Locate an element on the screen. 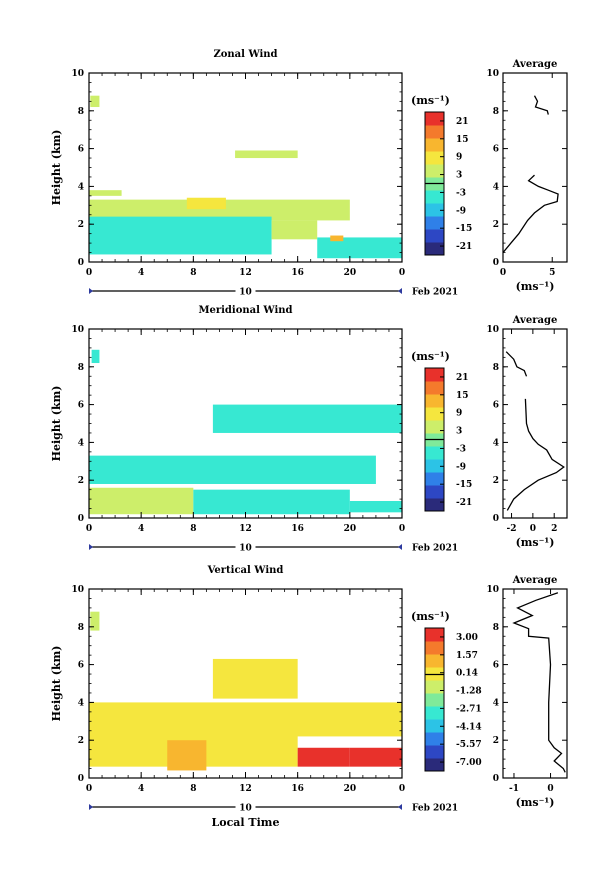  average-x-tick-label: 2 is located at coordinates (554, 529).